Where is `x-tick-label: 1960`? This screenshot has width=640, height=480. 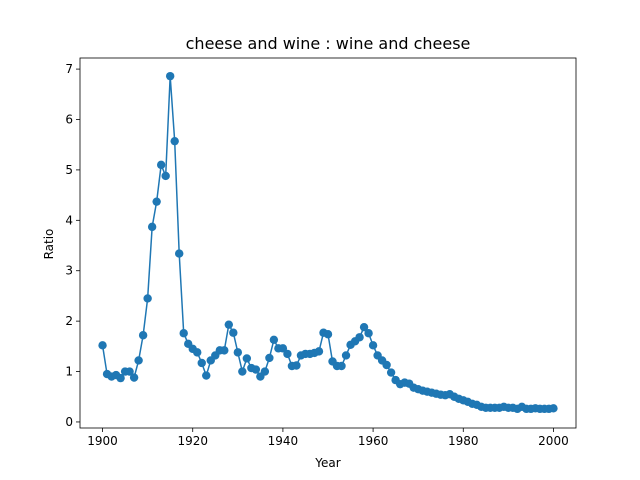 x-tick-label: 1960 is located at coordinates (373, 441).